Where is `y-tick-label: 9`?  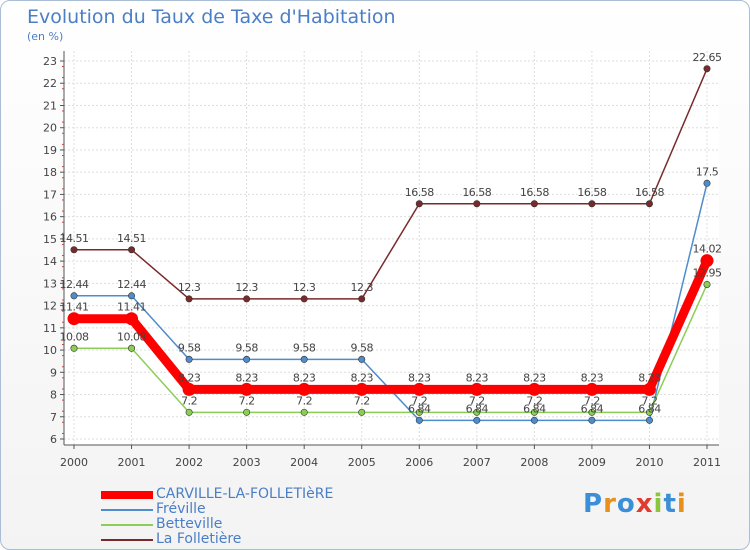
y-tick-label: 9 is located at coordinates (53, 372).